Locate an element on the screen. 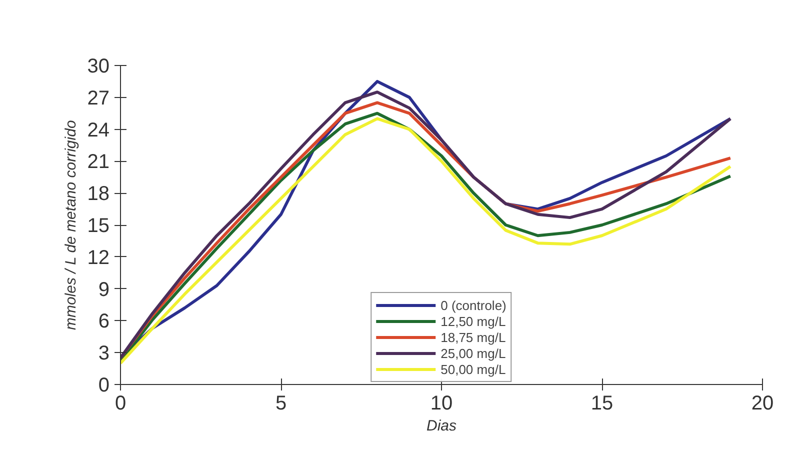 The height and width of the screenshot is (454, 795). y-tick-label: 18 is located at coordinates (98, 194).